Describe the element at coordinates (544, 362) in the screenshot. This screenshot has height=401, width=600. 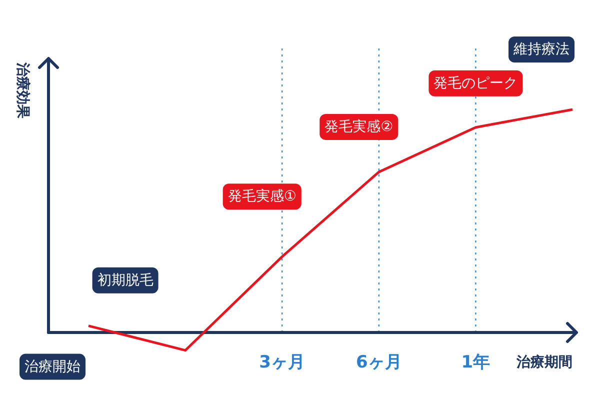
I see `x-axis-title: 治療期間` at that location.